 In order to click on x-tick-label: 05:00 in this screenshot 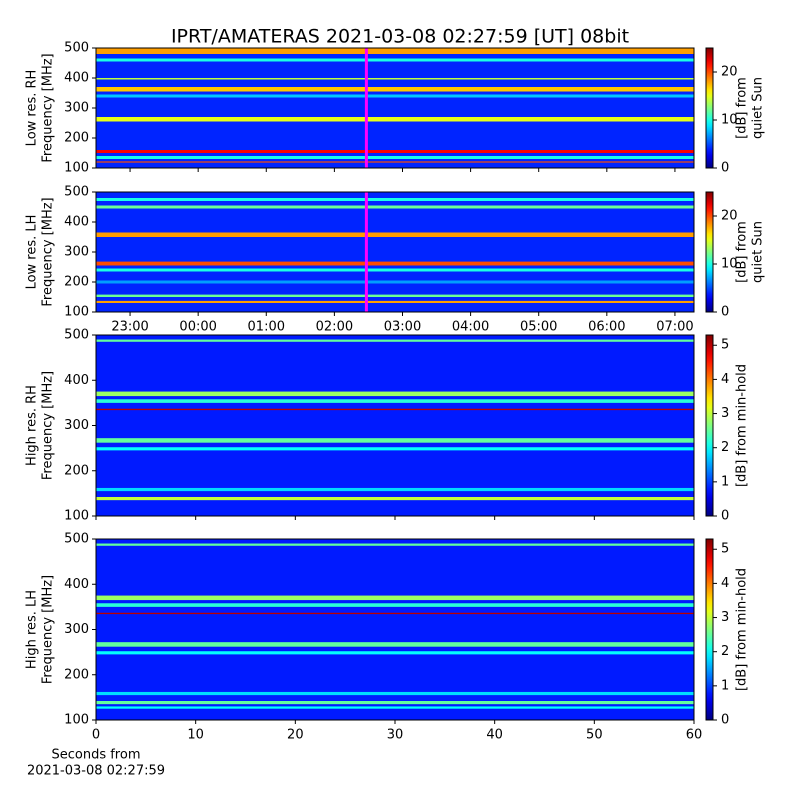, I will do `click(538, 327)`.